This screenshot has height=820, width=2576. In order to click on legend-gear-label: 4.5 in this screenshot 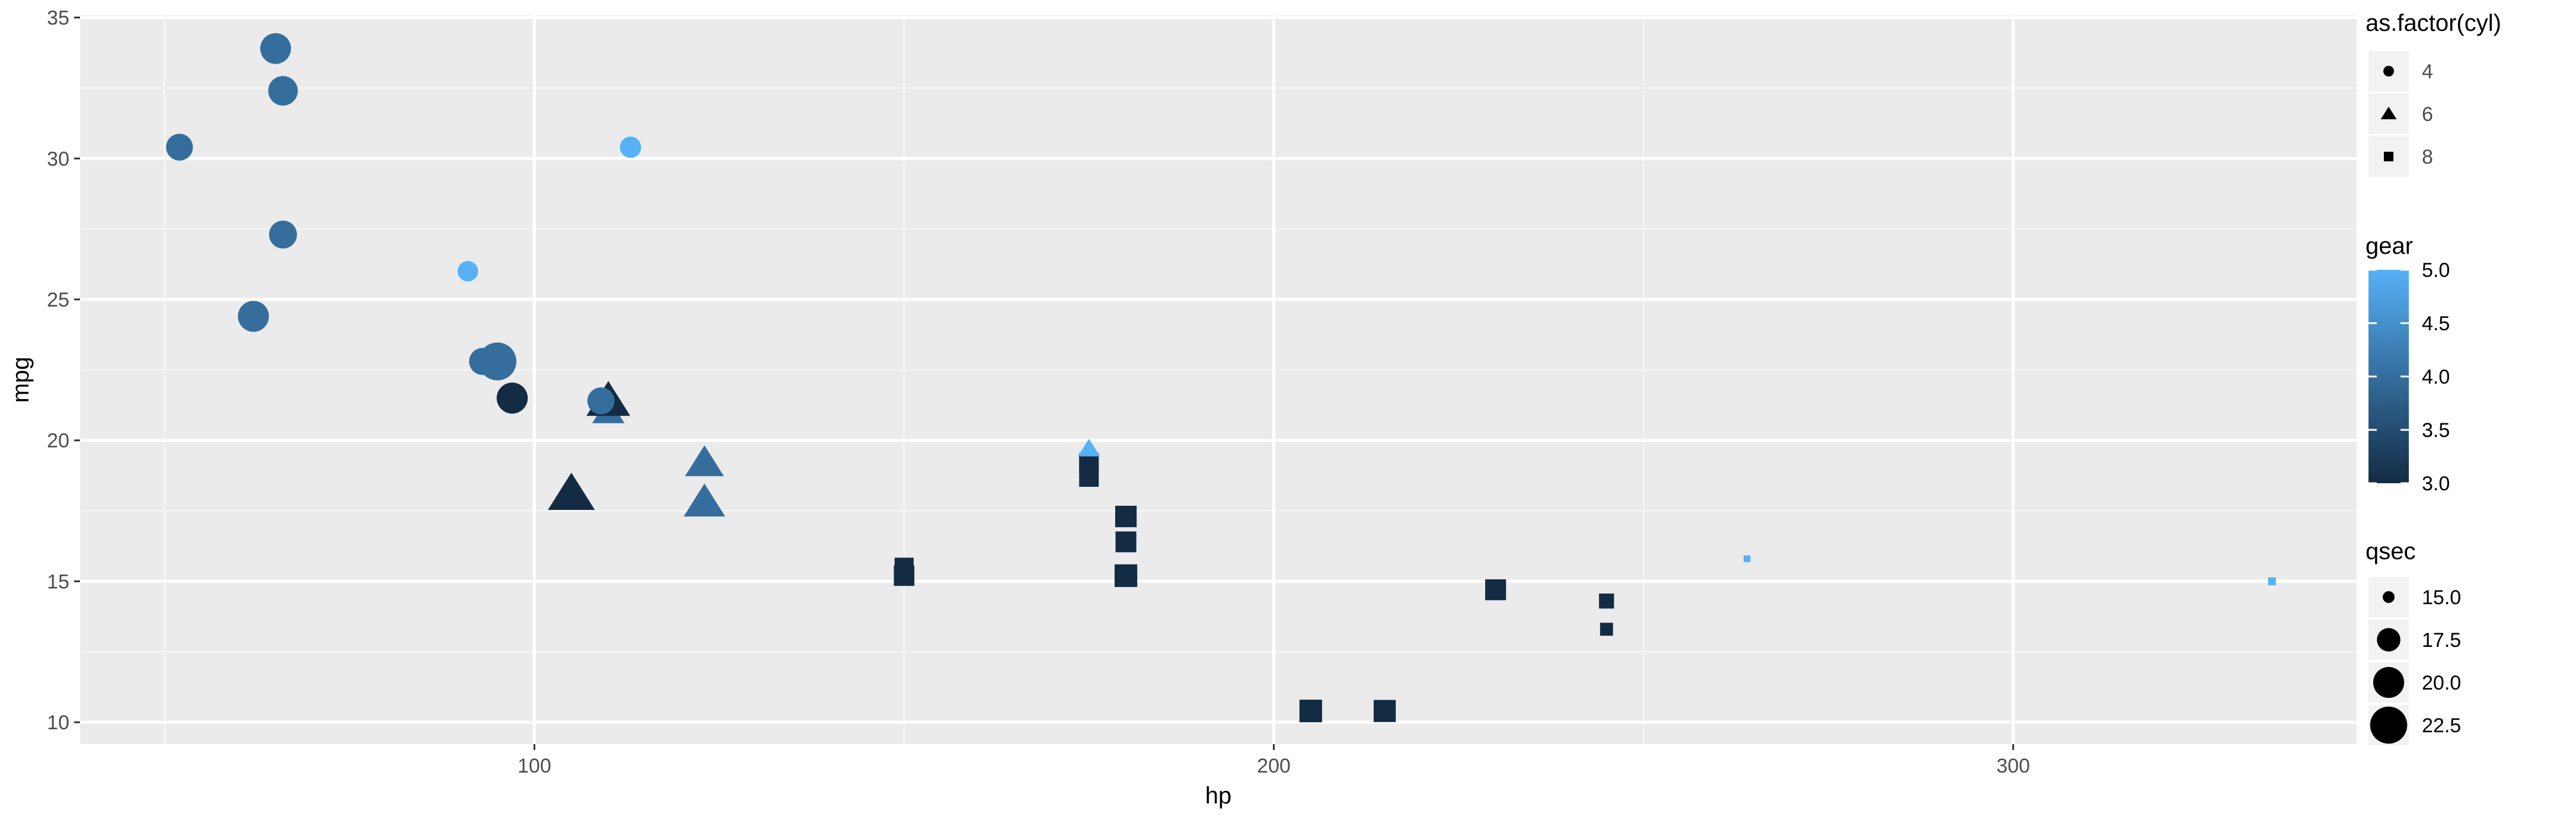, I will do `click(2436, 324)`.